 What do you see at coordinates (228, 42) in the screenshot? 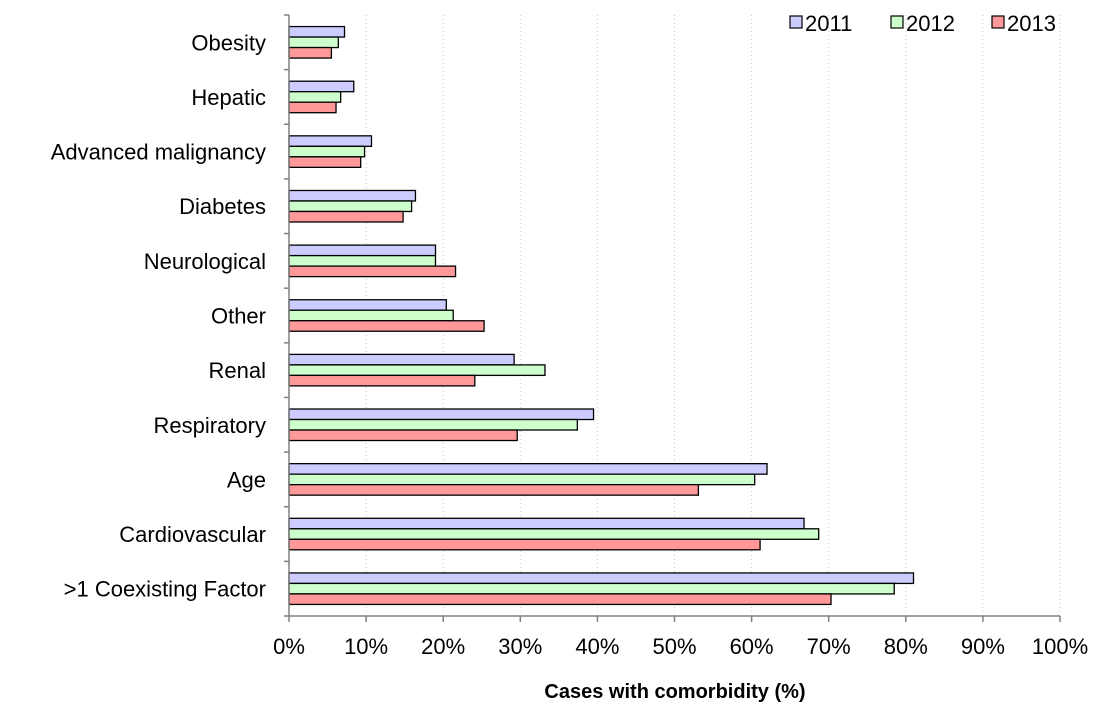
I see `category-label: Obesity` at bounding box center [228, 42].